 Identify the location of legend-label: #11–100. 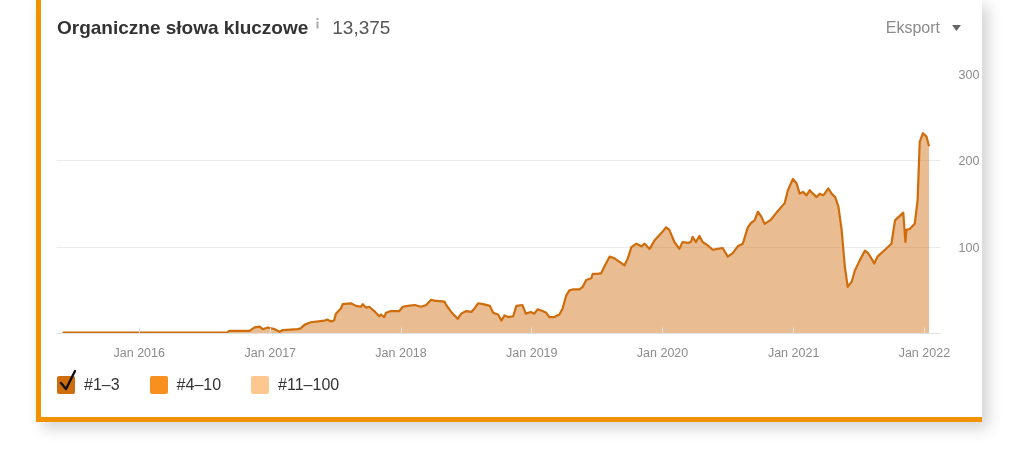
(309, 385).